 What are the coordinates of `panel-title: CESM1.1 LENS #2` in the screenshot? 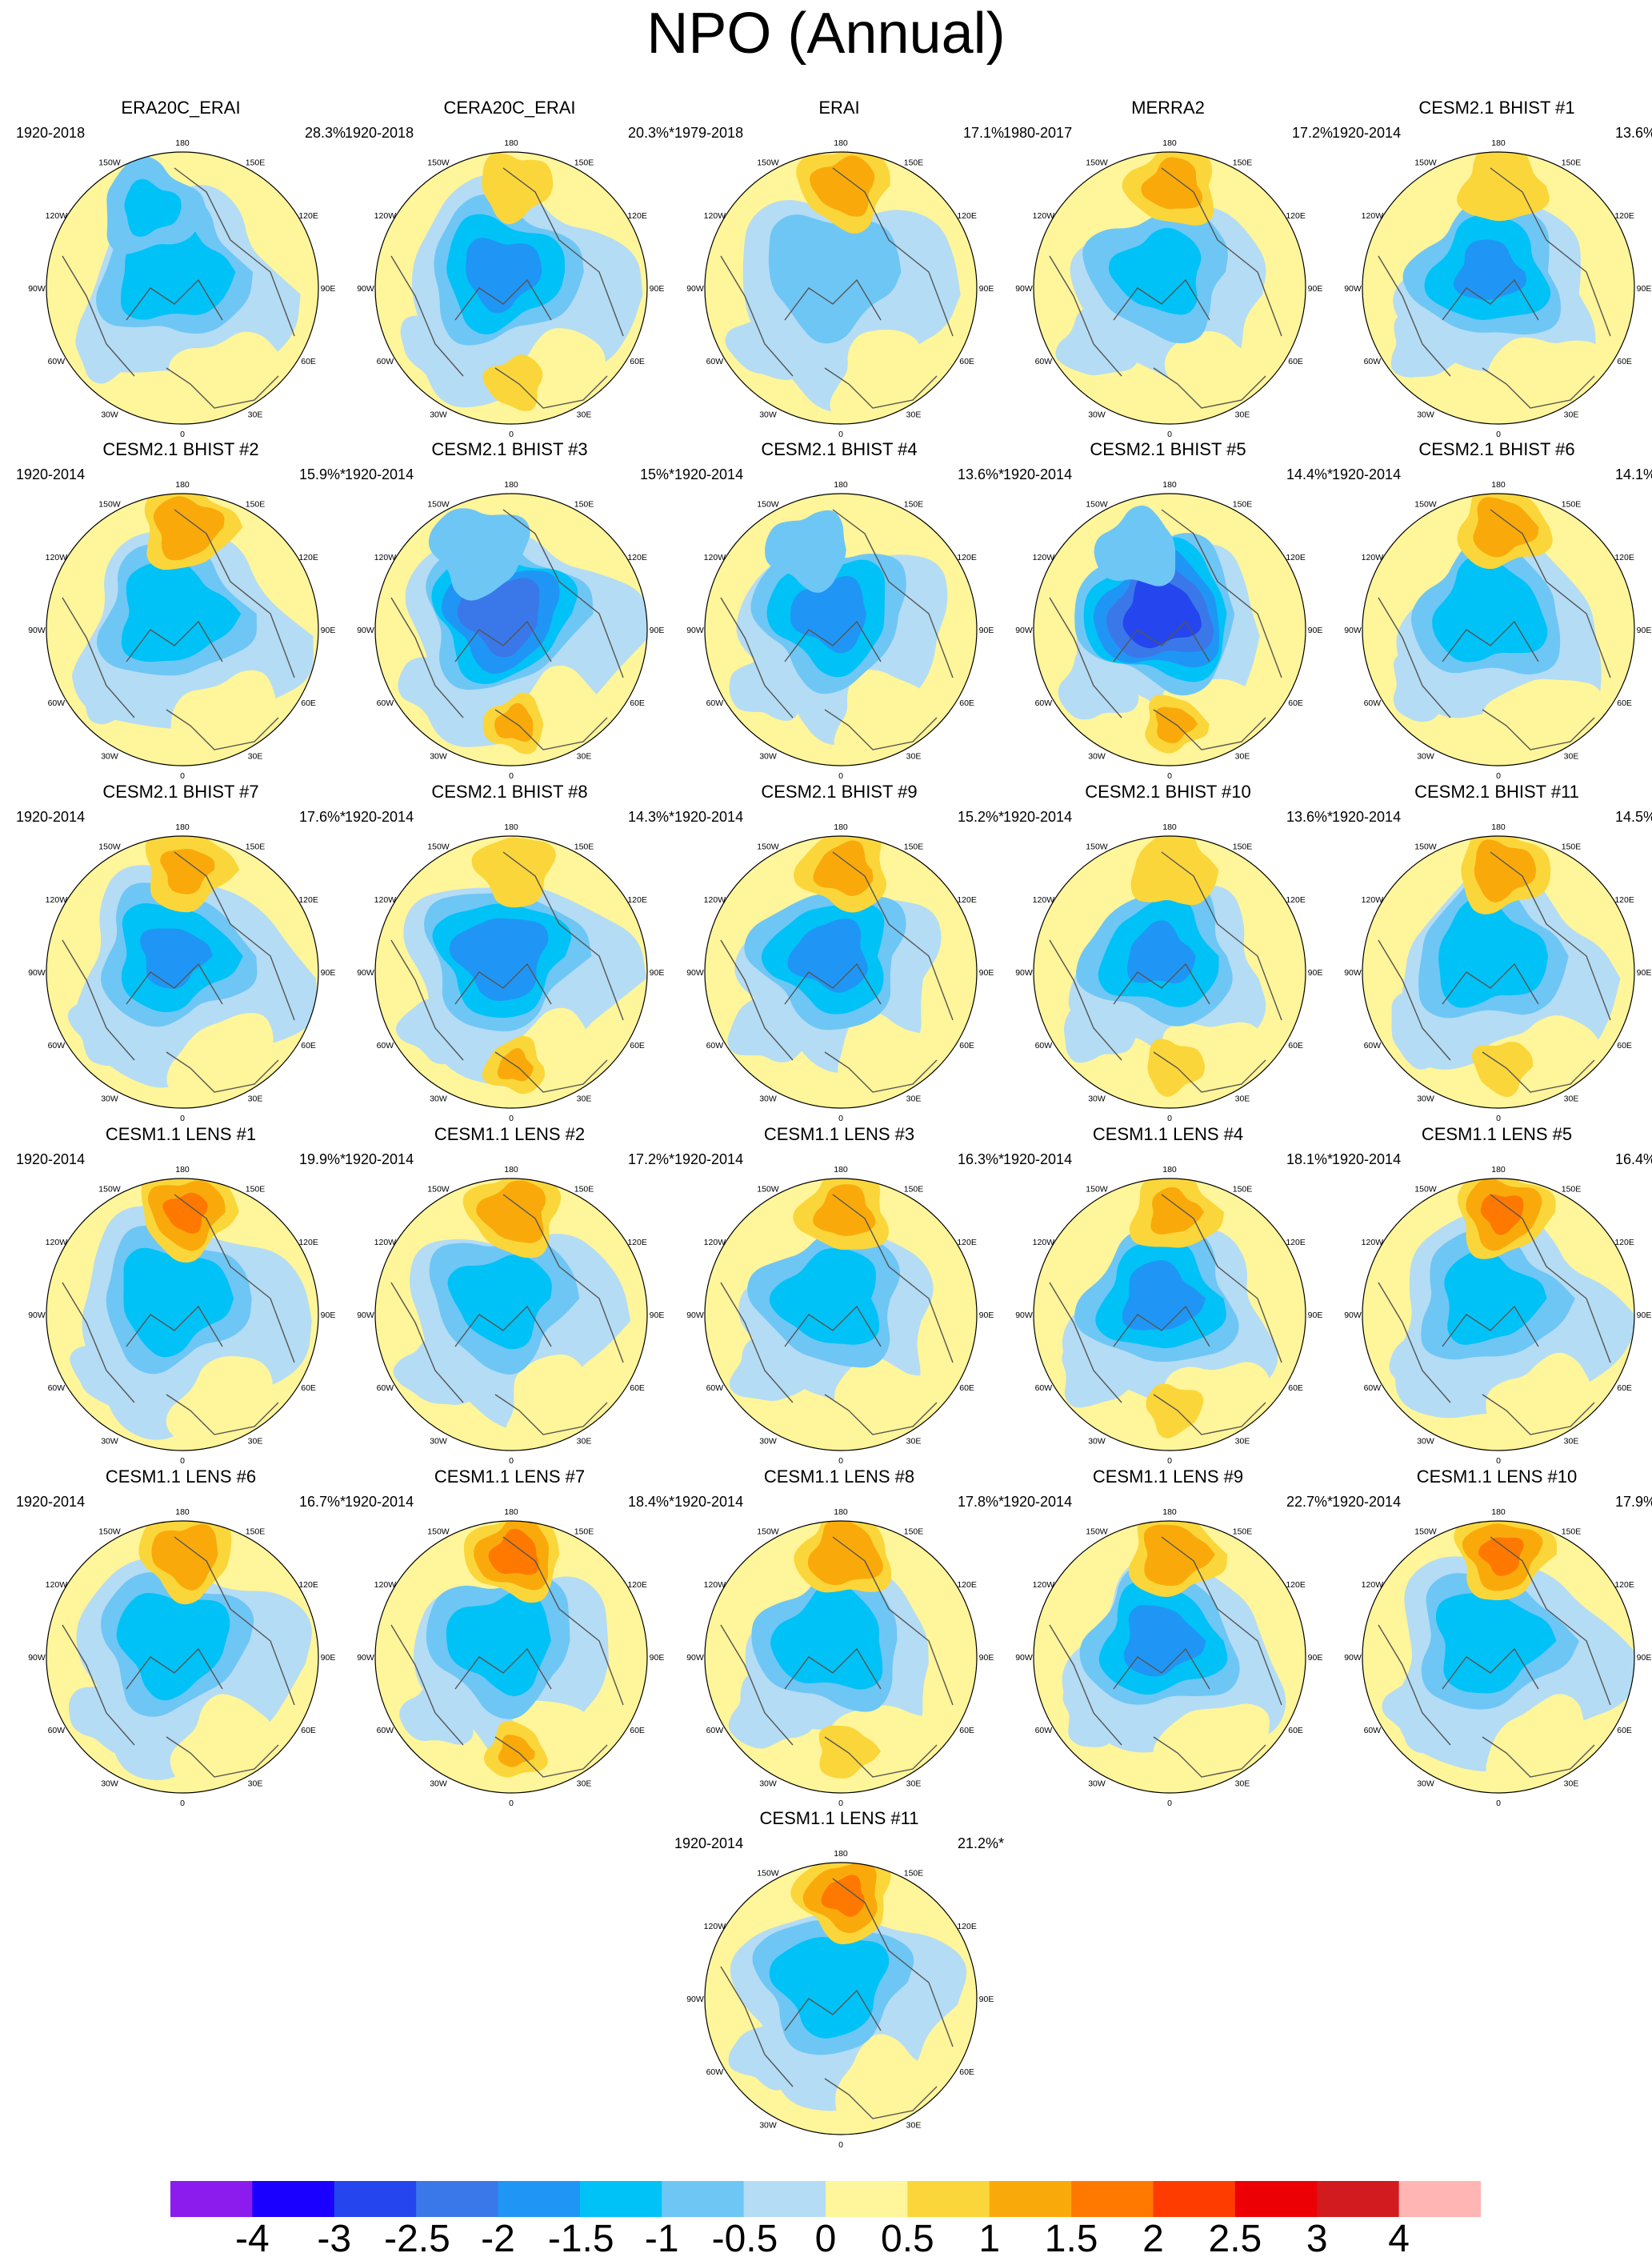 It's located at (510, 1134).